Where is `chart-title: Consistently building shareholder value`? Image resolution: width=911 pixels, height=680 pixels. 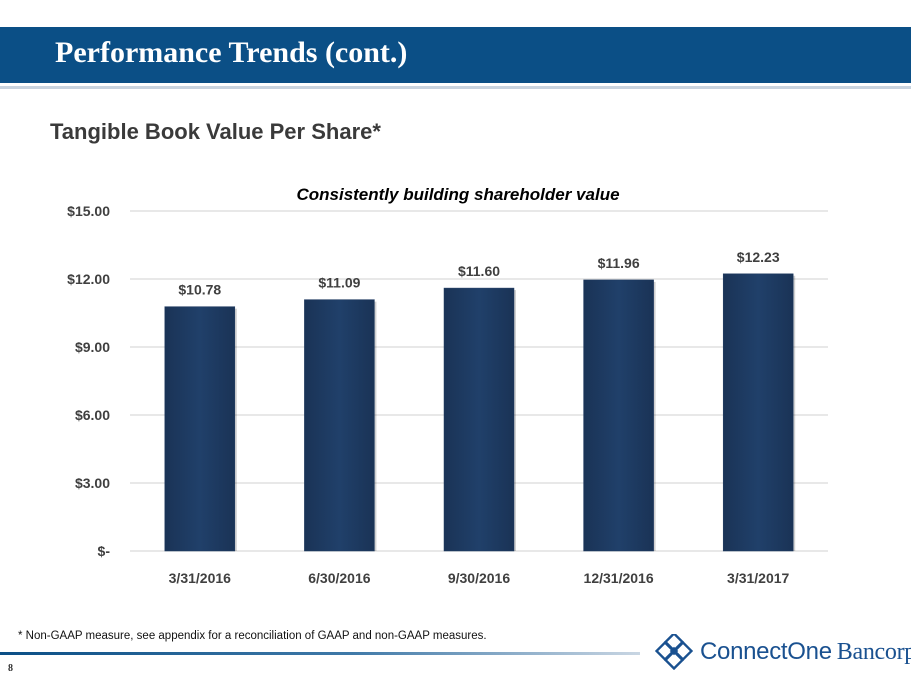
chart-title: Consistently building shareholder value is located at coordinates (457, 194).